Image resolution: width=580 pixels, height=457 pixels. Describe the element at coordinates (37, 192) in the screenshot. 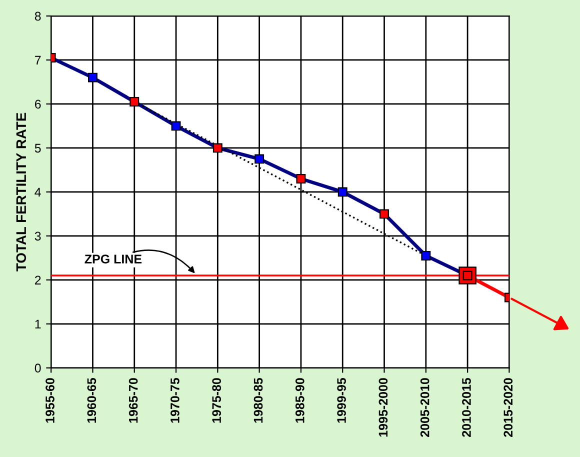

I see `y-tick-label: 4` at that location.